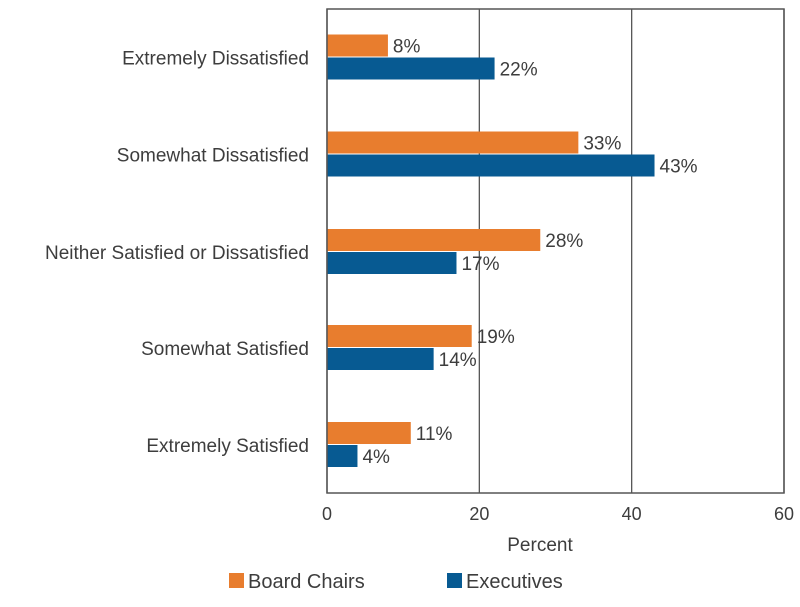 The width and height of the screenshot is (800, 607). What do you see at coordinates (564, 241) in the screenshot?
I see `data-label: 28%` at bounding box center [564, 241].